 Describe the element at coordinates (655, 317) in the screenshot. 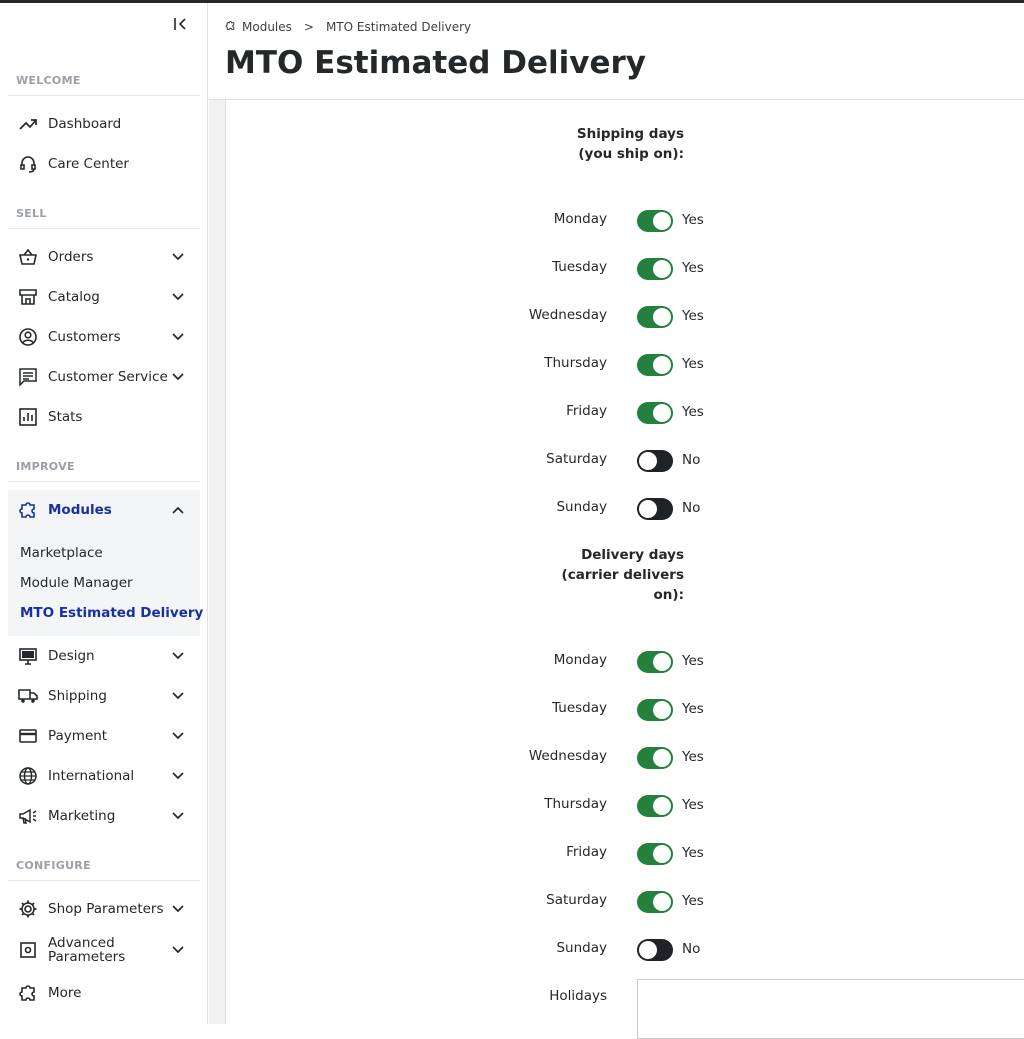

I see `shipping-toggle-wednesday` at that location.